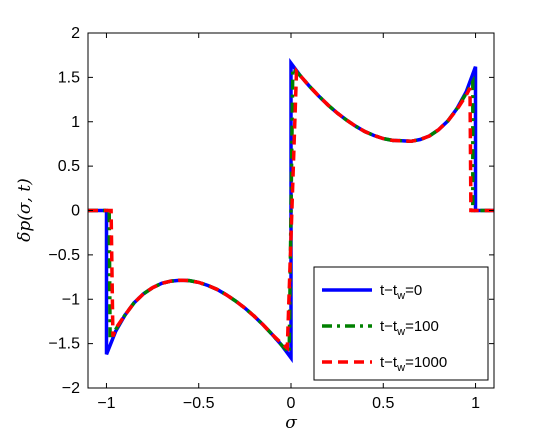  I want to click on x-axis-label: σ, so click(291, 423).